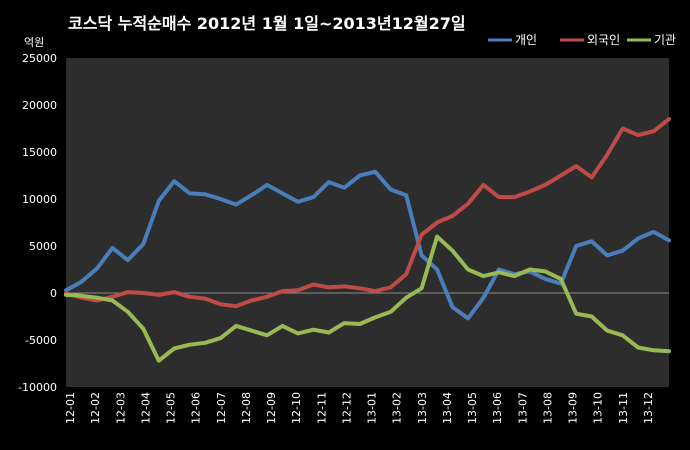 The image size is (690, 450). I want to click on x-tick-label: 13-02, so click(397, 408).